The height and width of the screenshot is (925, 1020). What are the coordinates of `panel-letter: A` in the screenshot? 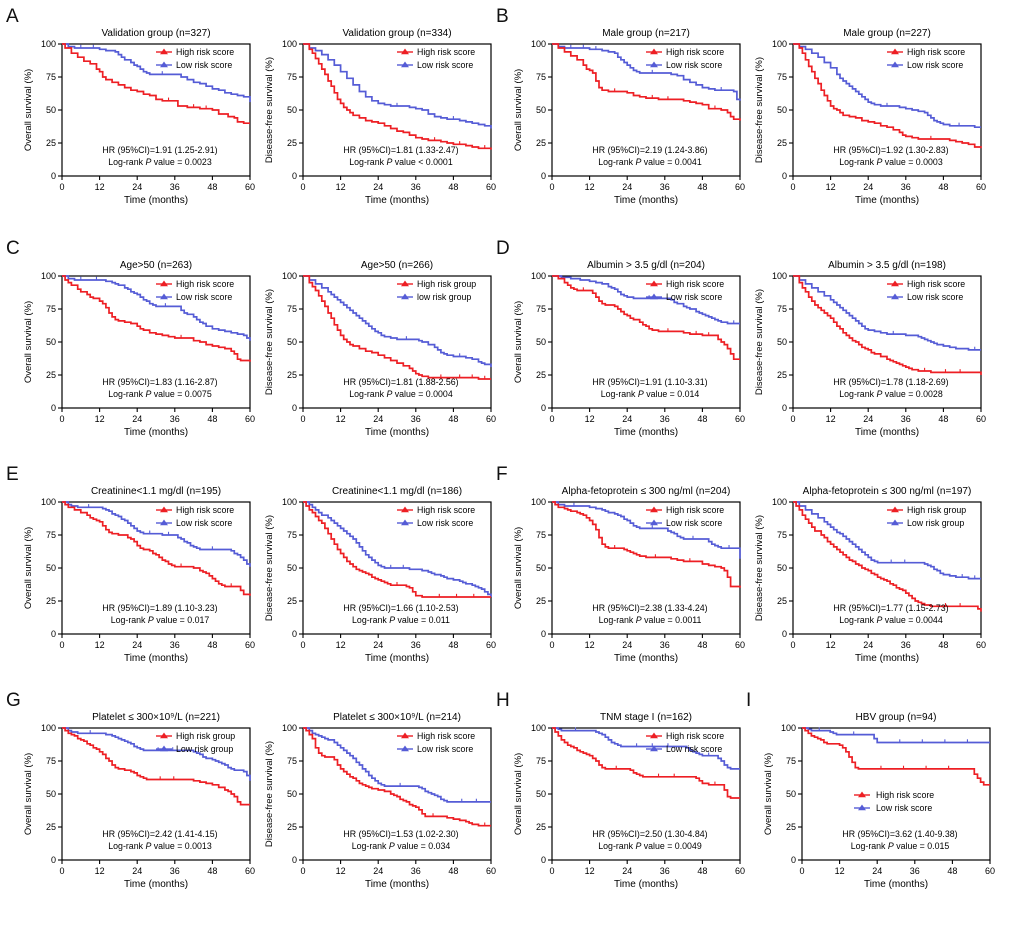 It's located at (12, 16).